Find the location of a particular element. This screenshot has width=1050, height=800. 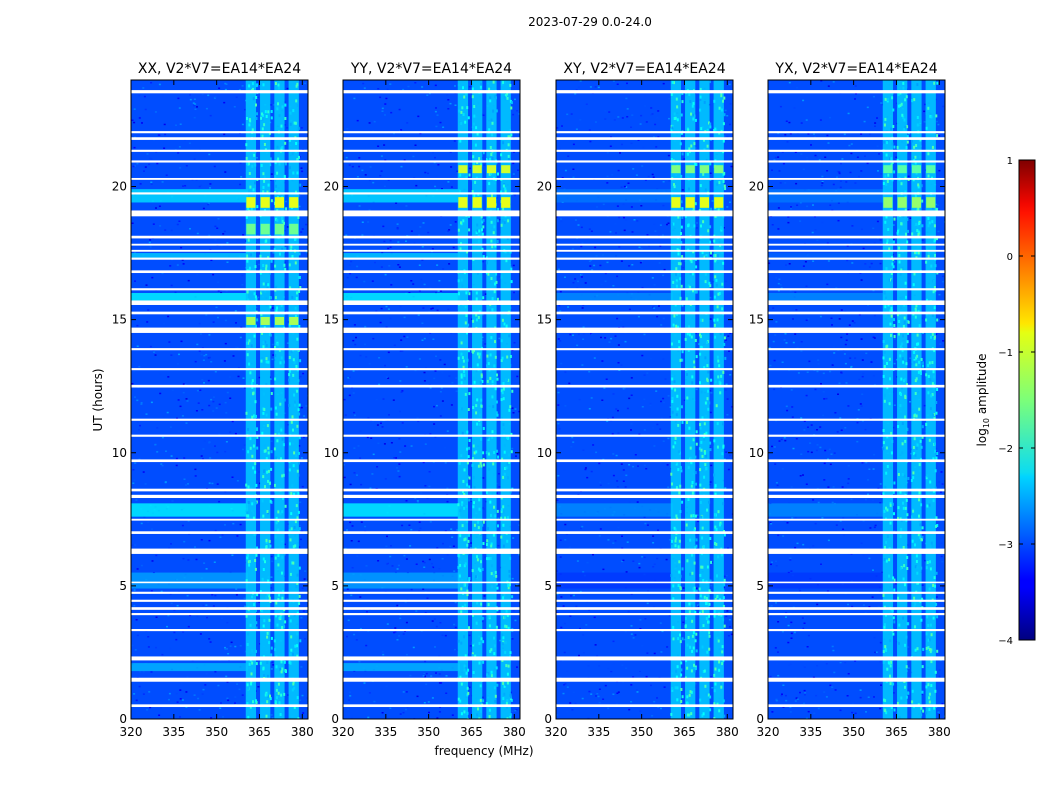

enhanced-band is located at coordinates (615, 256).